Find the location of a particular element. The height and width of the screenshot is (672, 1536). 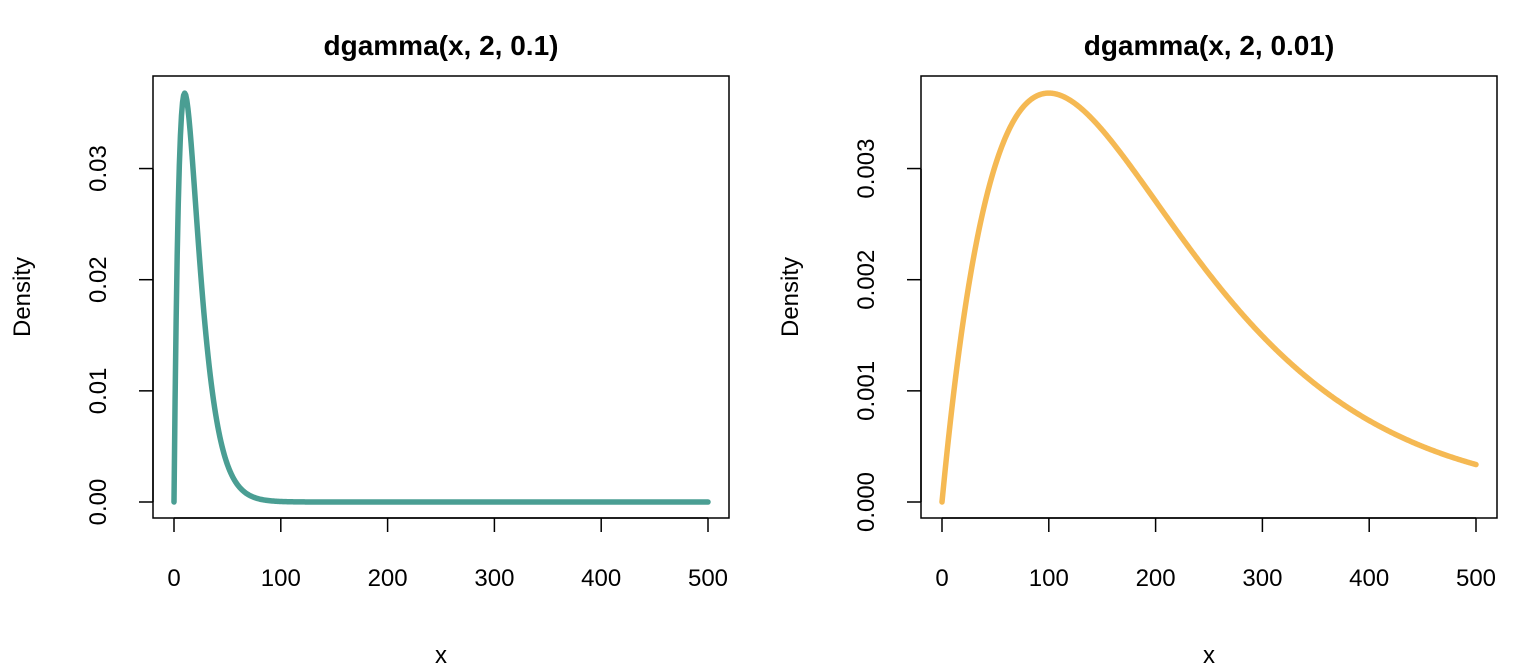

y-tick-label: 0.001 is located at coordinates (866, 391).